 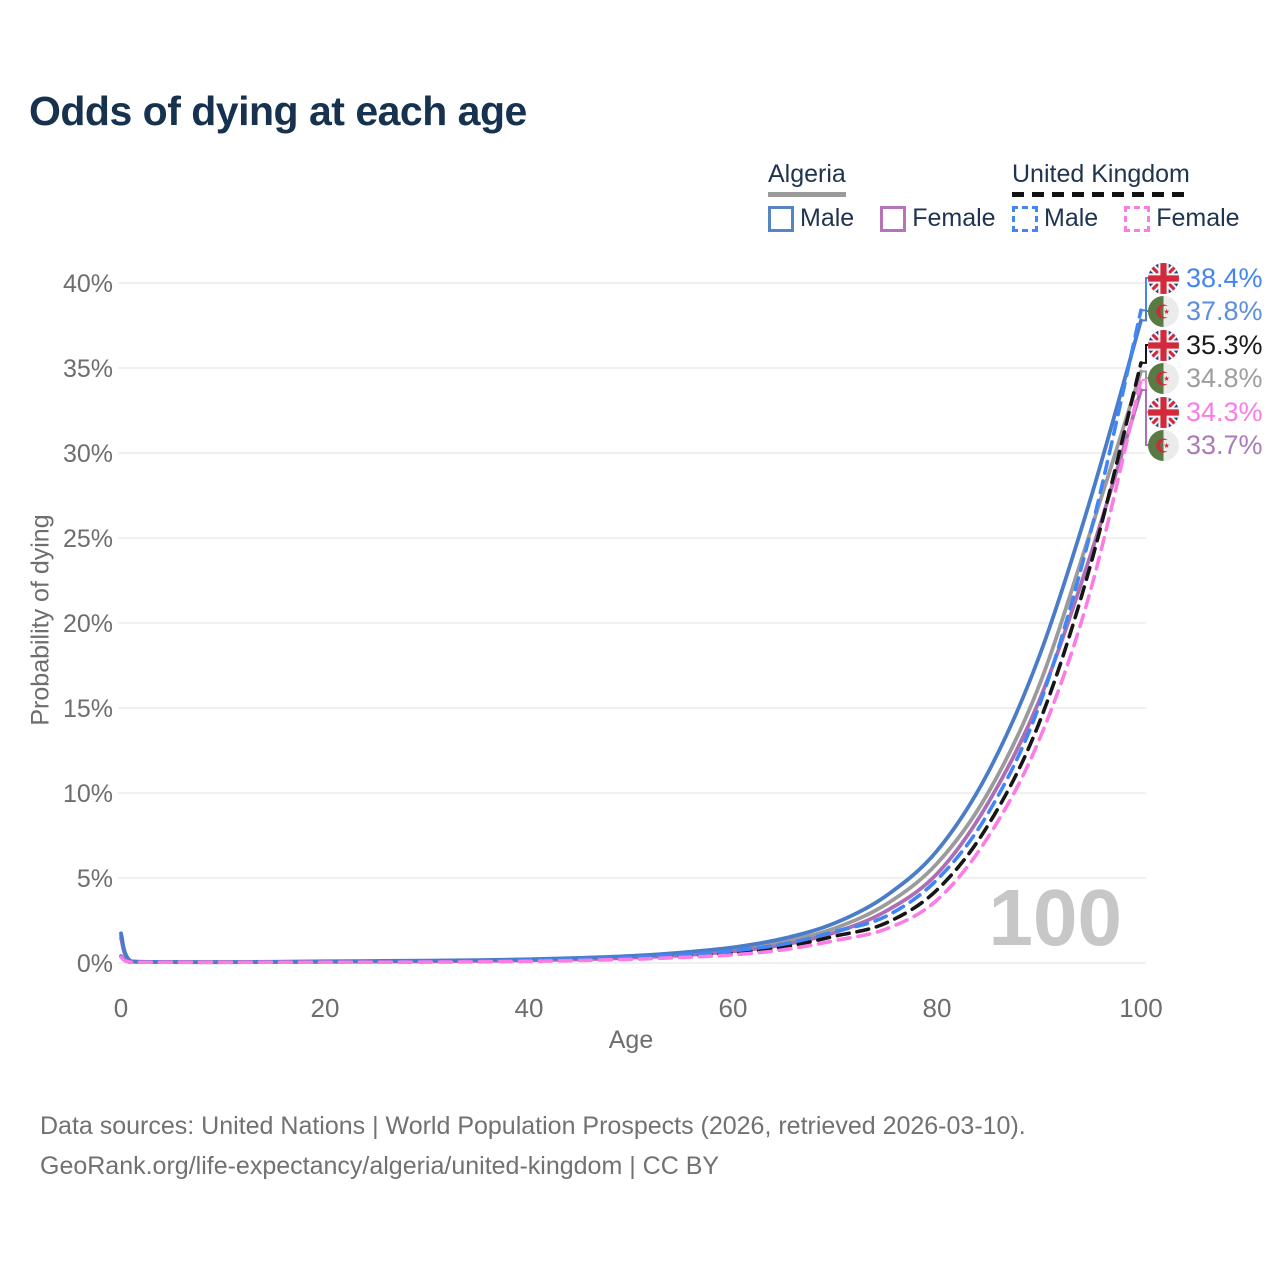 I want to click on uk-female-swatch, so click(x=1137, y=218).